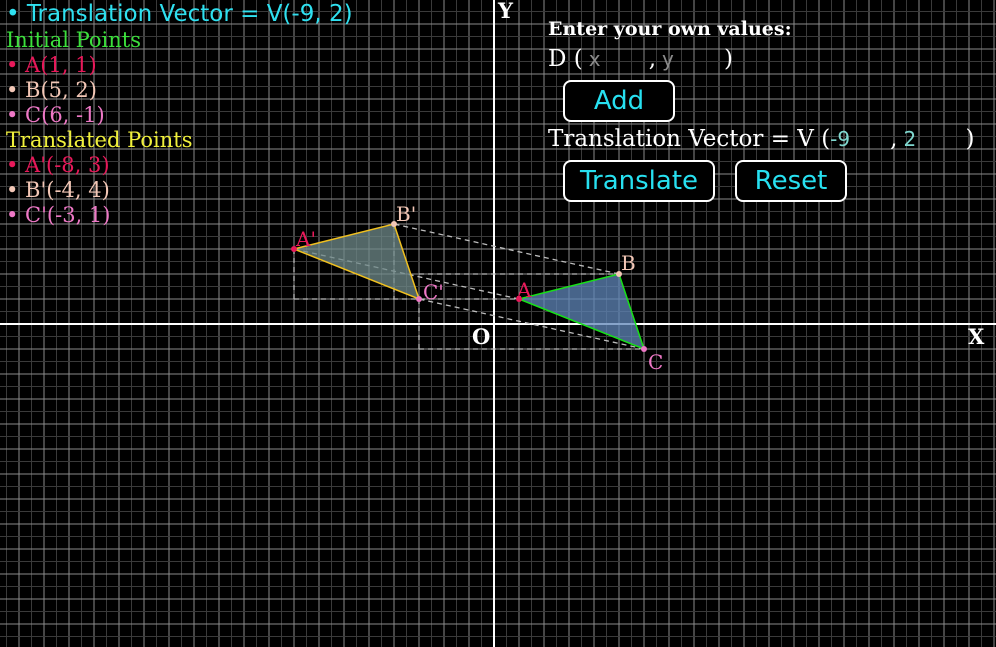 Image resolution: width=996 pixels, height=647 pixels. Describe the element at coordinates (639, 181) in the screenshot. I see `translate-button: Translate` at that location.